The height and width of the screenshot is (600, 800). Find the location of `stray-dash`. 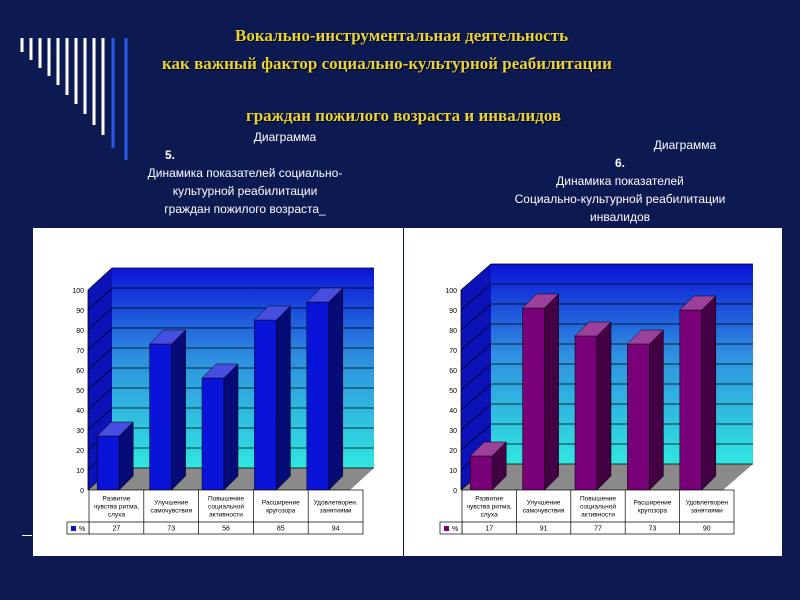

stray-dash is located at coordinates (27, 535).